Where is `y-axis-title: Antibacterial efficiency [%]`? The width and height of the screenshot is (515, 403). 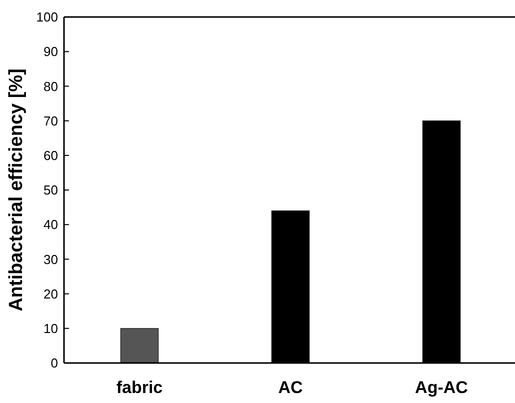 y-axis-title: Antibacterial efficiency [%] is located at coordinates (16, 190).